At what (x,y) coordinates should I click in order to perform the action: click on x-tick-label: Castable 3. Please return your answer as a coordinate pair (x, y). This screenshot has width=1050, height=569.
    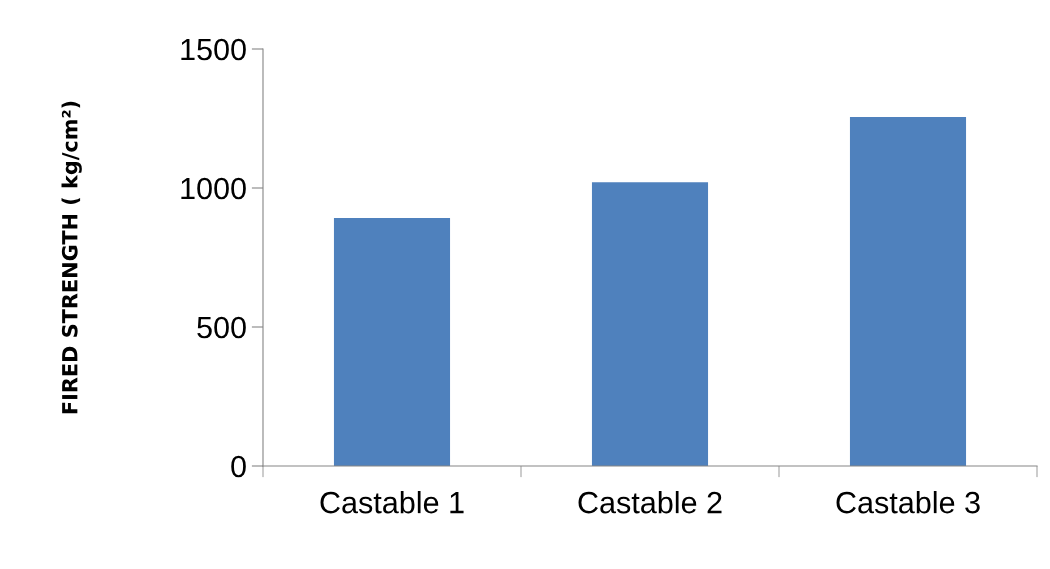
    Looking at the image, I should click on (908, 502).